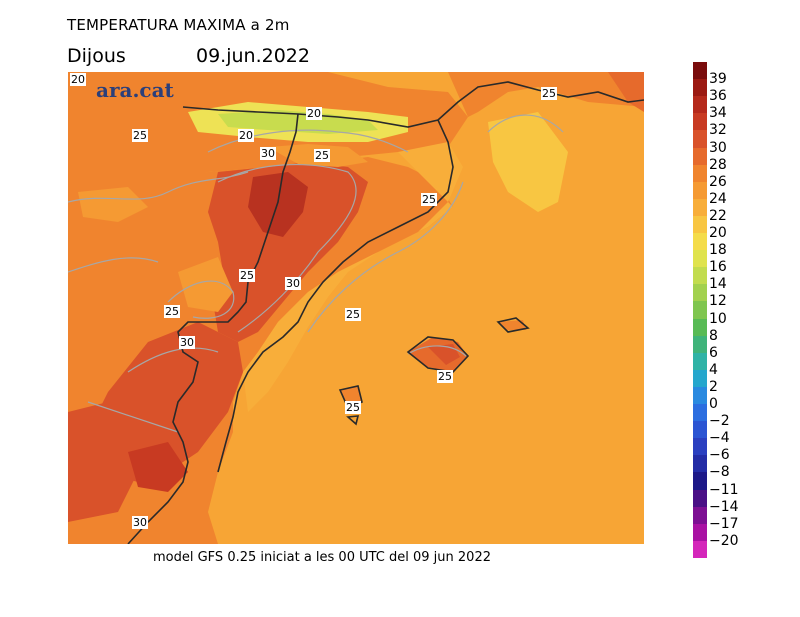 The image size is (800, 617). What do you see at coordinates (713, 386) in the screenshot?
I see `legend-label: 2` at bounding box center [713, 386].